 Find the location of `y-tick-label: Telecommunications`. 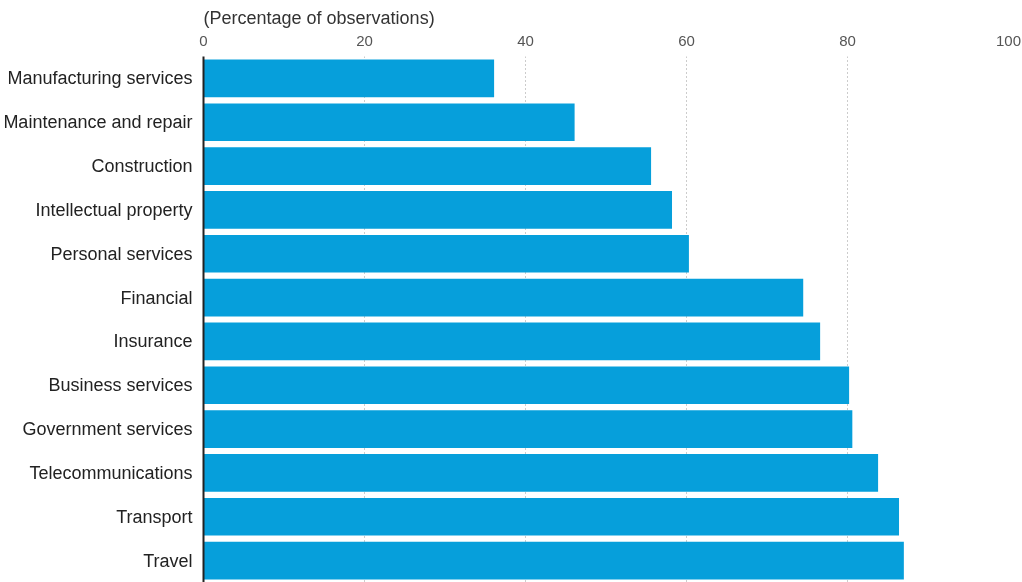

y-tick-label: Telecommunications is located at coordinates (111, 472).